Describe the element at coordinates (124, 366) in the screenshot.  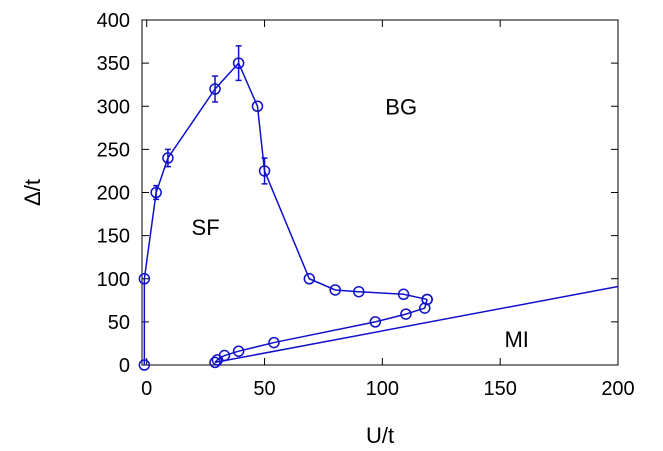
I see `y-tick-label: 0` at that location.